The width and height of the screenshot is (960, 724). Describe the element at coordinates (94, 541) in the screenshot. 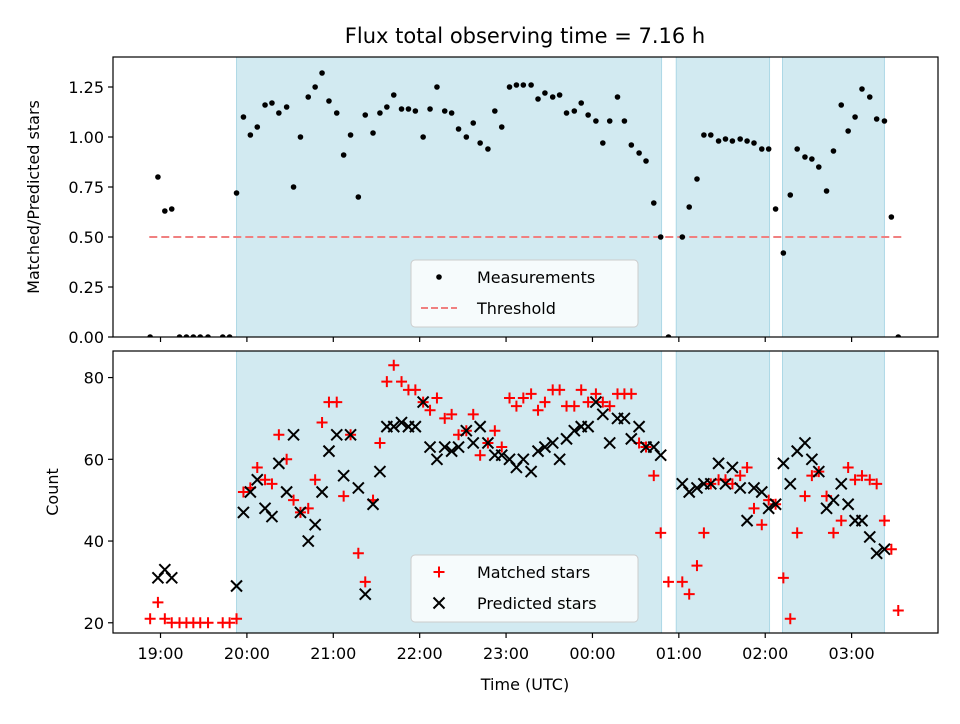

I see `y-tick-label: 40` at that location.